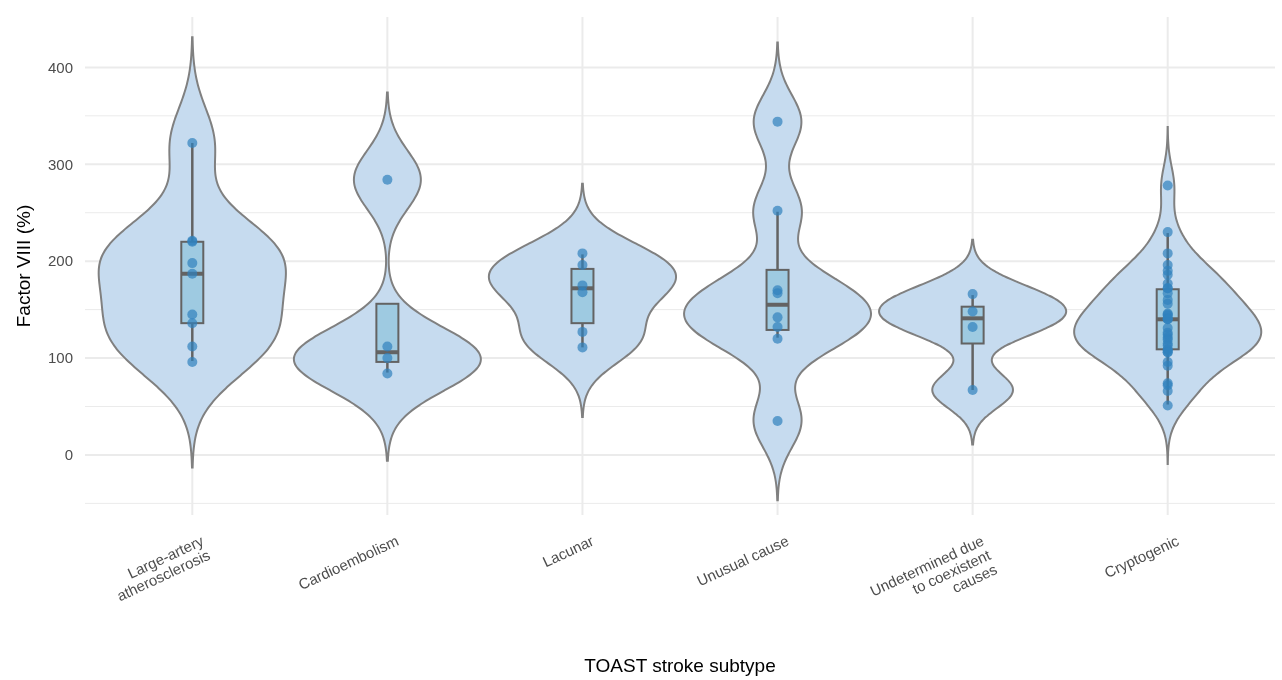 The height and width of the screenshot is (680, 1282). I want to click on y-tick-label: 0, so click(68, 455).